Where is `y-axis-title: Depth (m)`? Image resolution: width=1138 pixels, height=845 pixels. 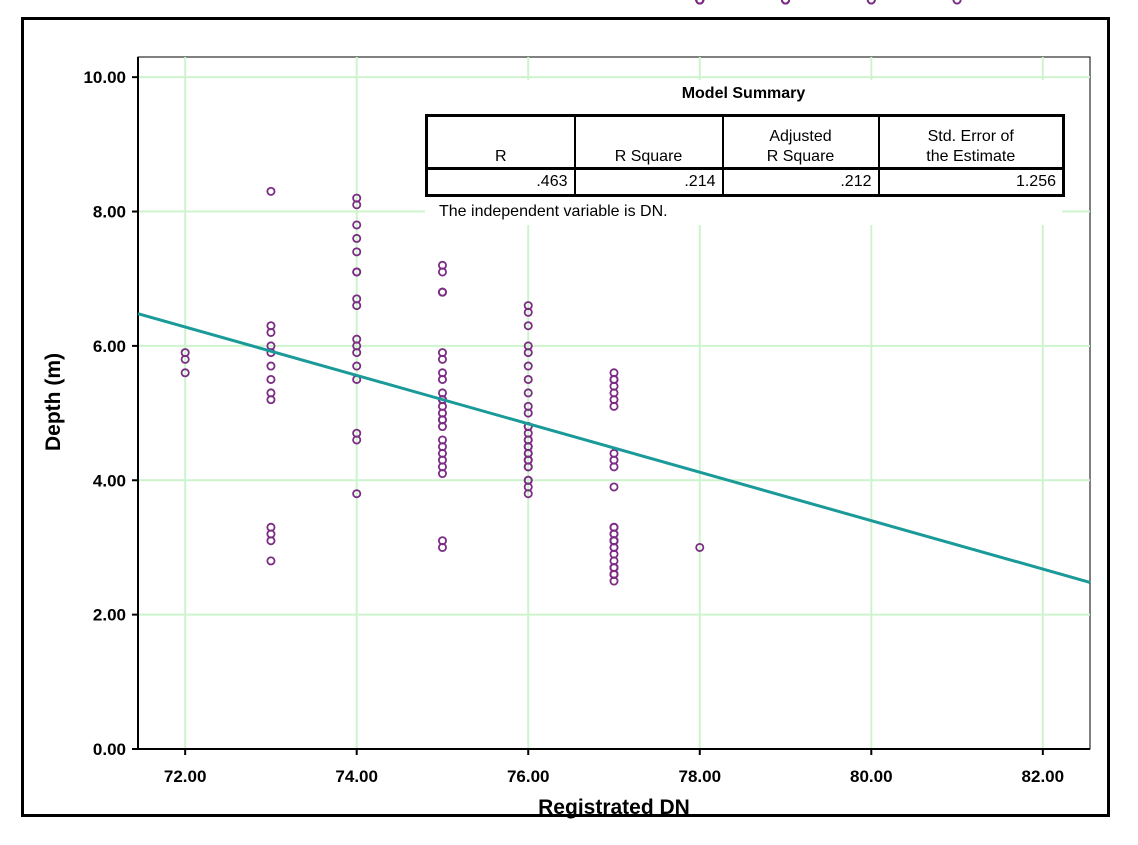
y-axis-title: Depth (m) is located at coordinates (53, 402).